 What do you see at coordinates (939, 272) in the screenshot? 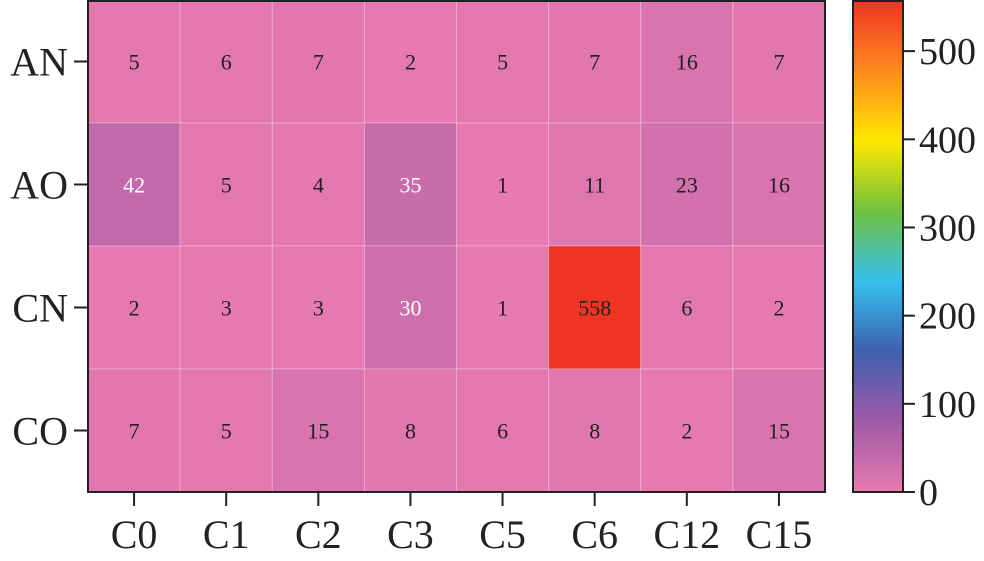
I see `colorbar-ticks: 0 100 200 300 400 500` at bounding box center [939, 272].